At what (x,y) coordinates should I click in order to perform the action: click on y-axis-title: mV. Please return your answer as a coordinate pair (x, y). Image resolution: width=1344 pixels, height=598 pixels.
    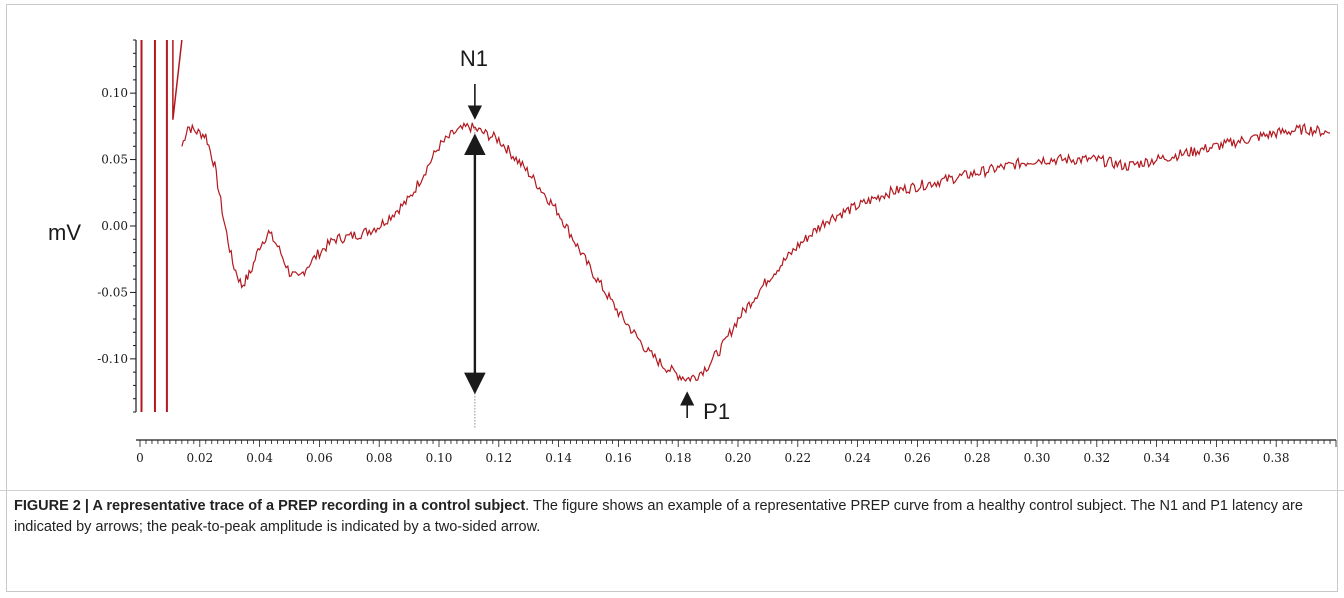
    Looking at the image, I should click on (64, 232).